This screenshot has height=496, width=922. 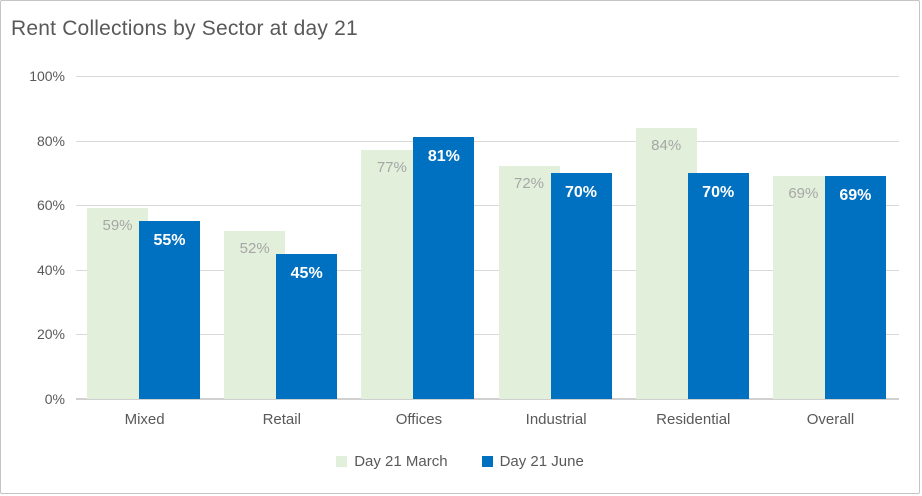 What do you see at coordinates (529, 184) in the screenshot?
I see `data-label: 72%` at bounding box center [529, 184].